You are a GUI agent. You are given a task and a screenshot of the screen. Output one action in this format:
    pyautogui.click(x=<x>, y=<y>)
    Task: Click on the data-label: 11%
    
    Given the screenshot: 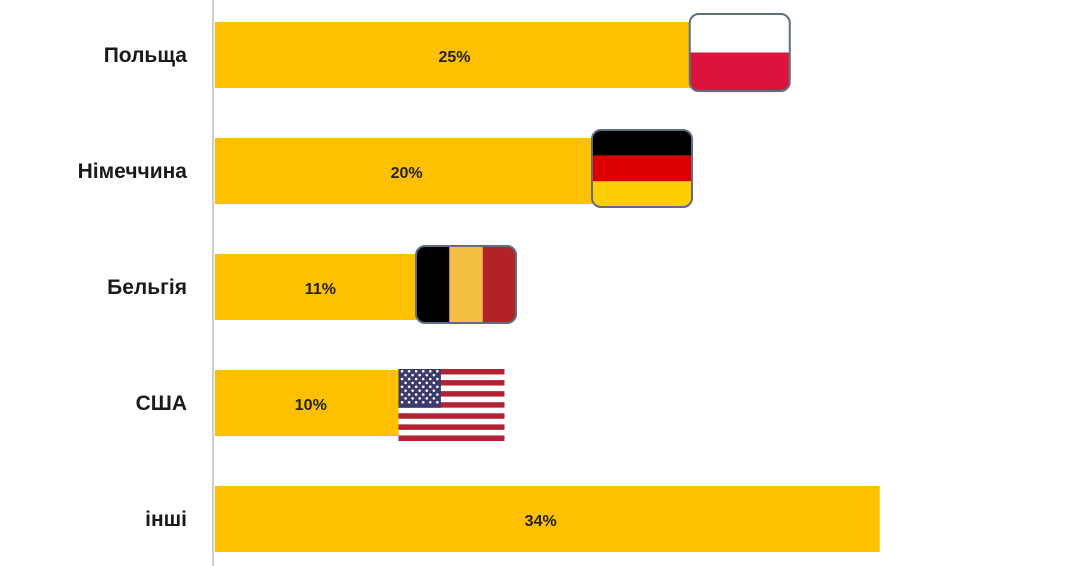 What is the action you would take?
    pyautogui.click(x=320, y=289)
    